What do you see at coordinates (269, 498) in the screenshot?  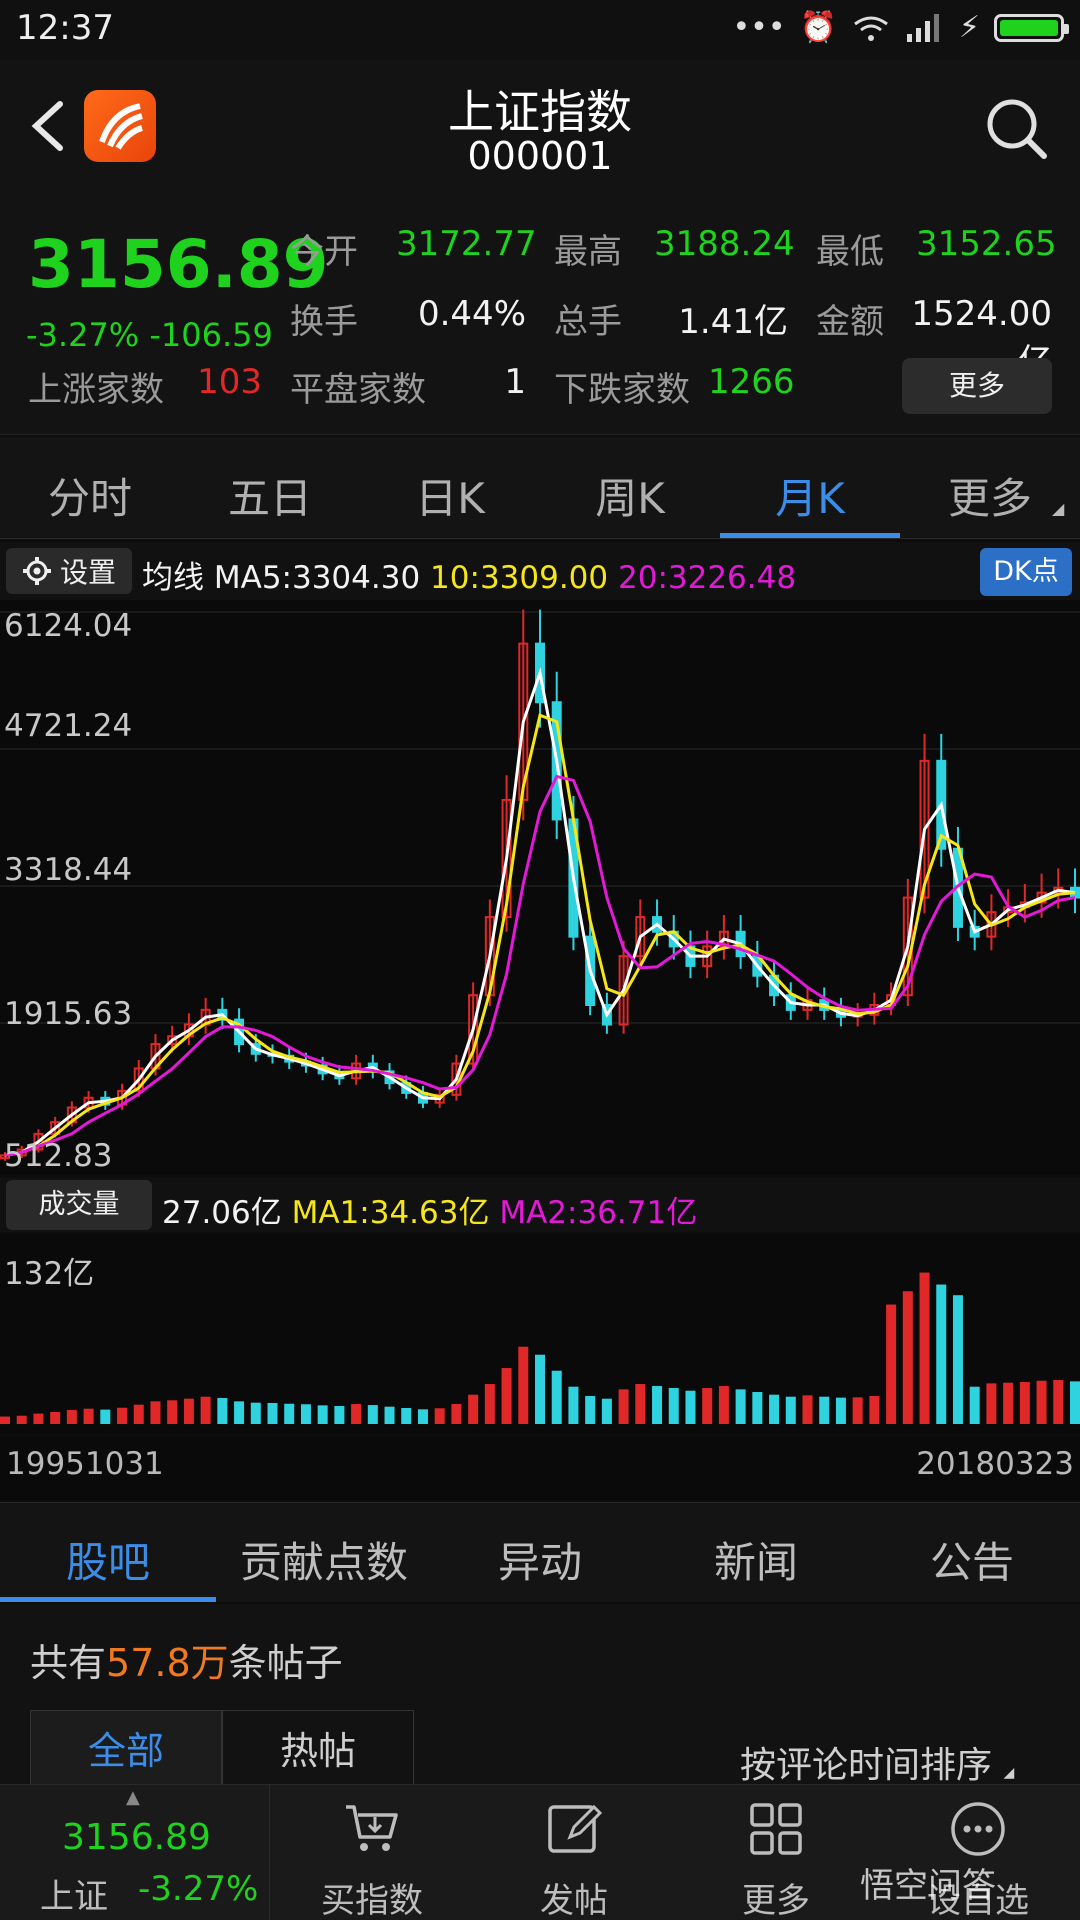 I see `tab-five-day: 五日` at bounding box center [269, 498].